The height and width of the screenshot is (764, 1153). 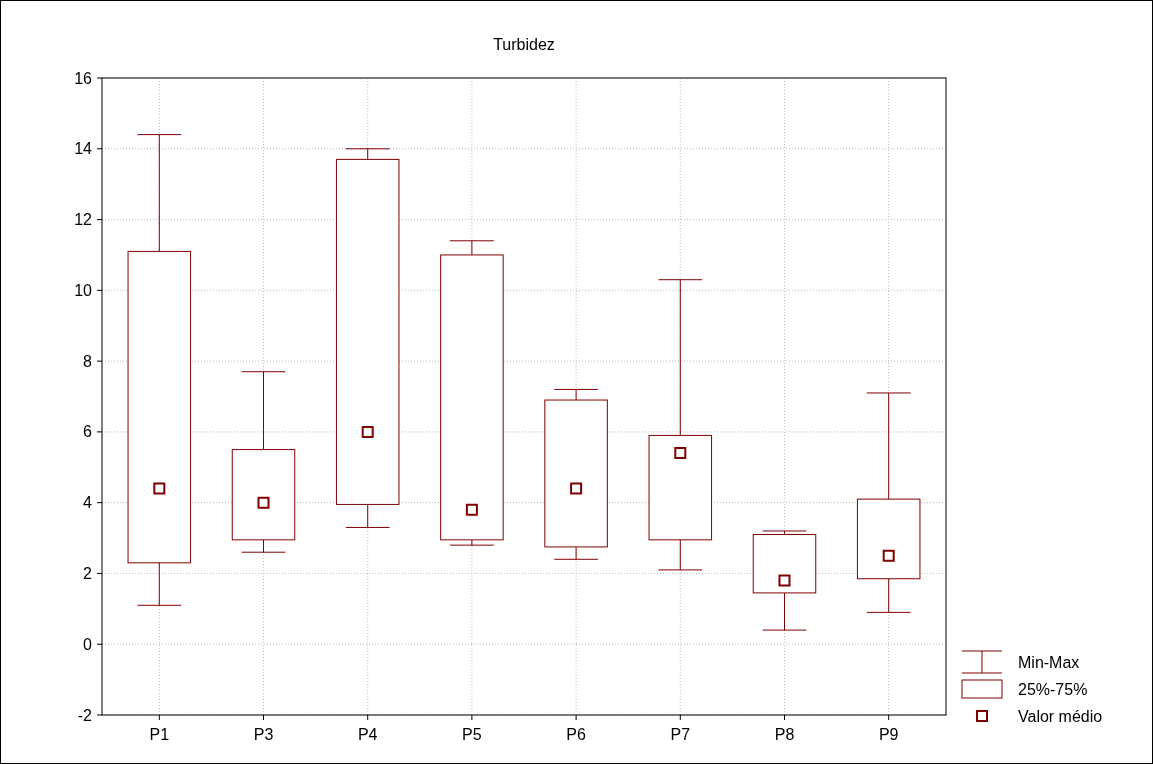 What do you see at coordinates (83, 290) in the screenshot?
I see `y-tick-label: 10` at bounding box center [83, 290].